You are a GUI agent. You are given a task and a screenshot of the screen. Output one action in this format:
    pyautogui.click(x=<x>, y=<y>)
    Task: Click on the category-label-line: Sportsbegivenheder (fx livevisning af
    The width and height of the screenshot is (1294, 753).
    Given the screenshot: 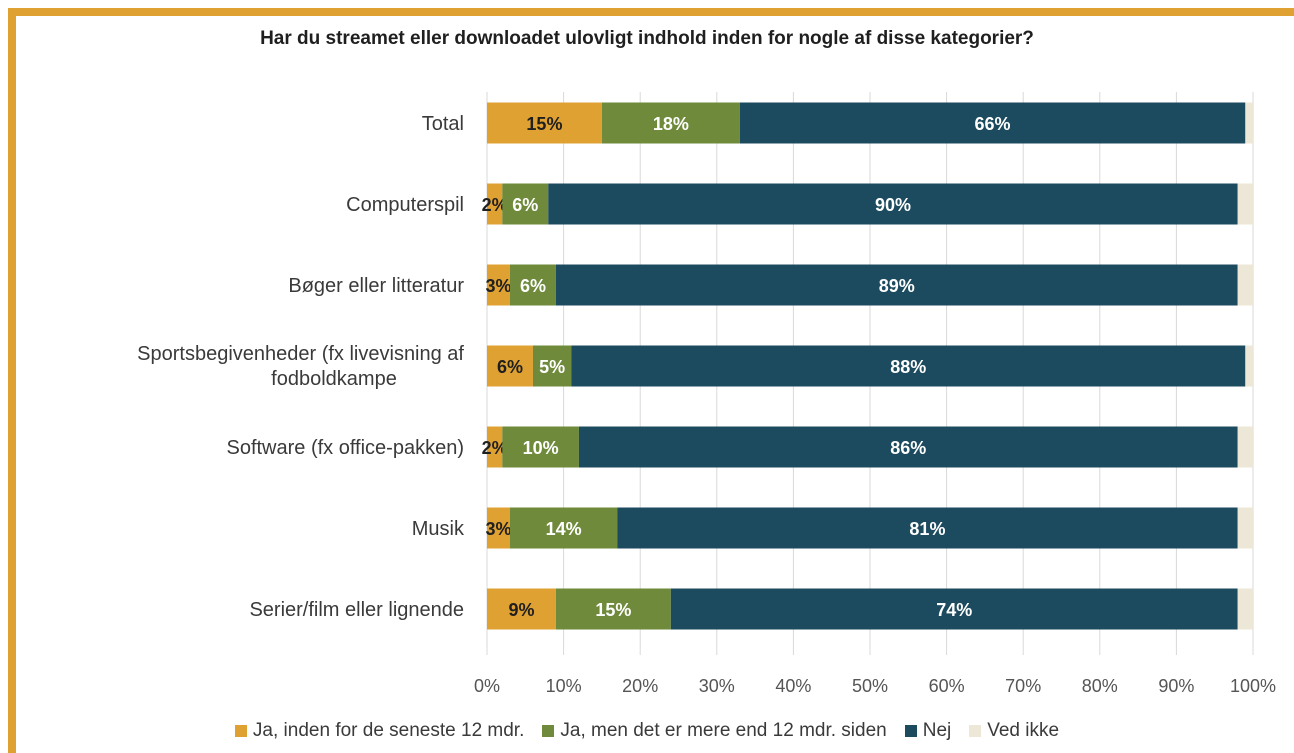 What is the action you would take?
    pyautogui.click(x=300, y=354)
    